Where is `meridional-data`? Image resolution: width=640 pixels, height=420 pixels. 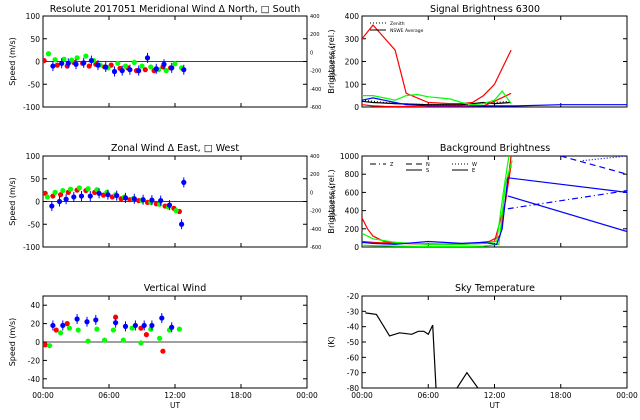 meridional-data is located at coordinates (115, 64).